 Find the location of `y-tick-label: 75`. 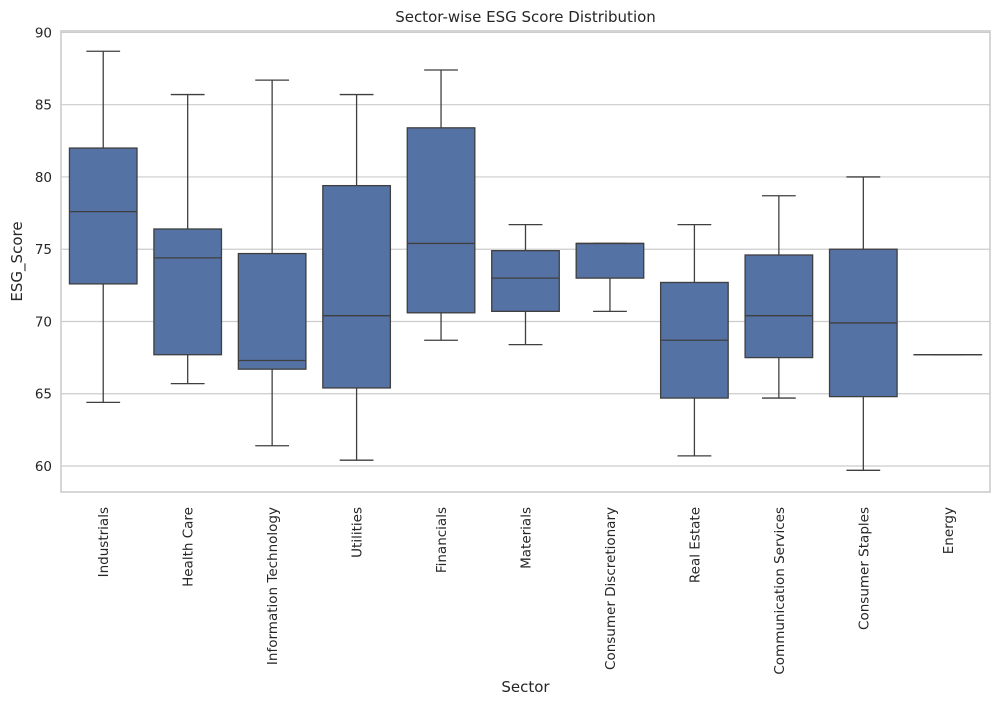

y-tick-label: 75 is located at coordinates (43, 250).